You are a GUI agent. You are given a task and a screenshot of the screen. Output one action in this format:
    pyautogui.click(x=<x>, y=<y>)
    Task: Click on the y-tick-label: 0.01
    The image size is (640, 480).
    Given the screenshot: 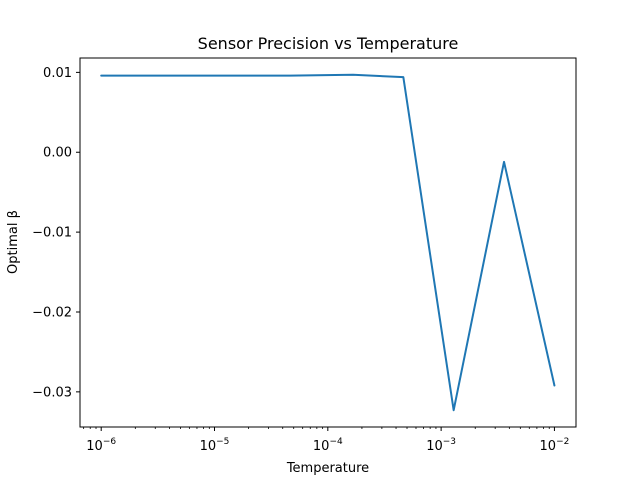 What is the action you would take?
    pyautogui.click(x=57, y=73)
    